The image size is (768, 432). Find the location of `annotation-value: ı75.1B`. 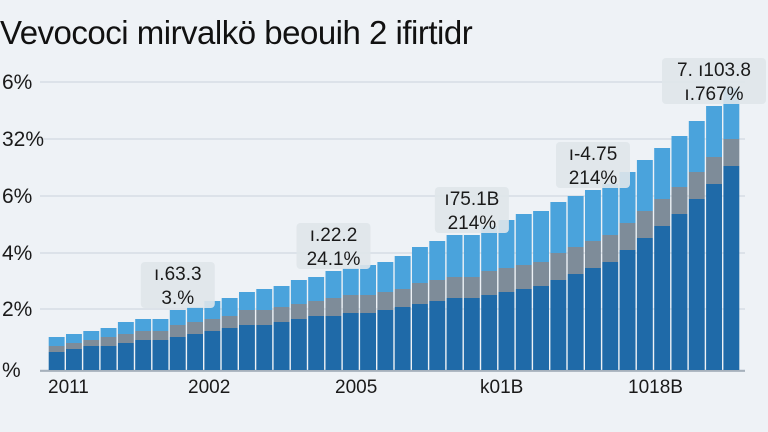

annotation-value: ı75.1B is located at coordinates (471, 199).